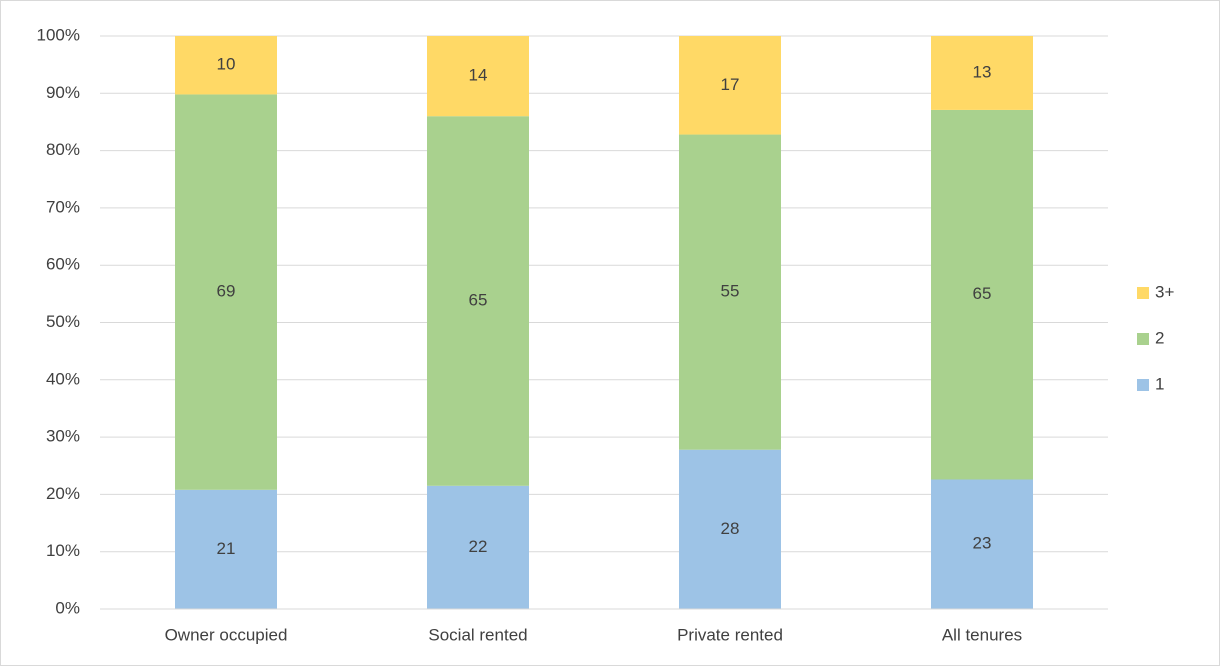 This screenshot has width=1220, height=666. What do you see at coordinates (63, 206) in the screenshot?
I see `y-tick-label: 70%` at bounding box center [63, 206].